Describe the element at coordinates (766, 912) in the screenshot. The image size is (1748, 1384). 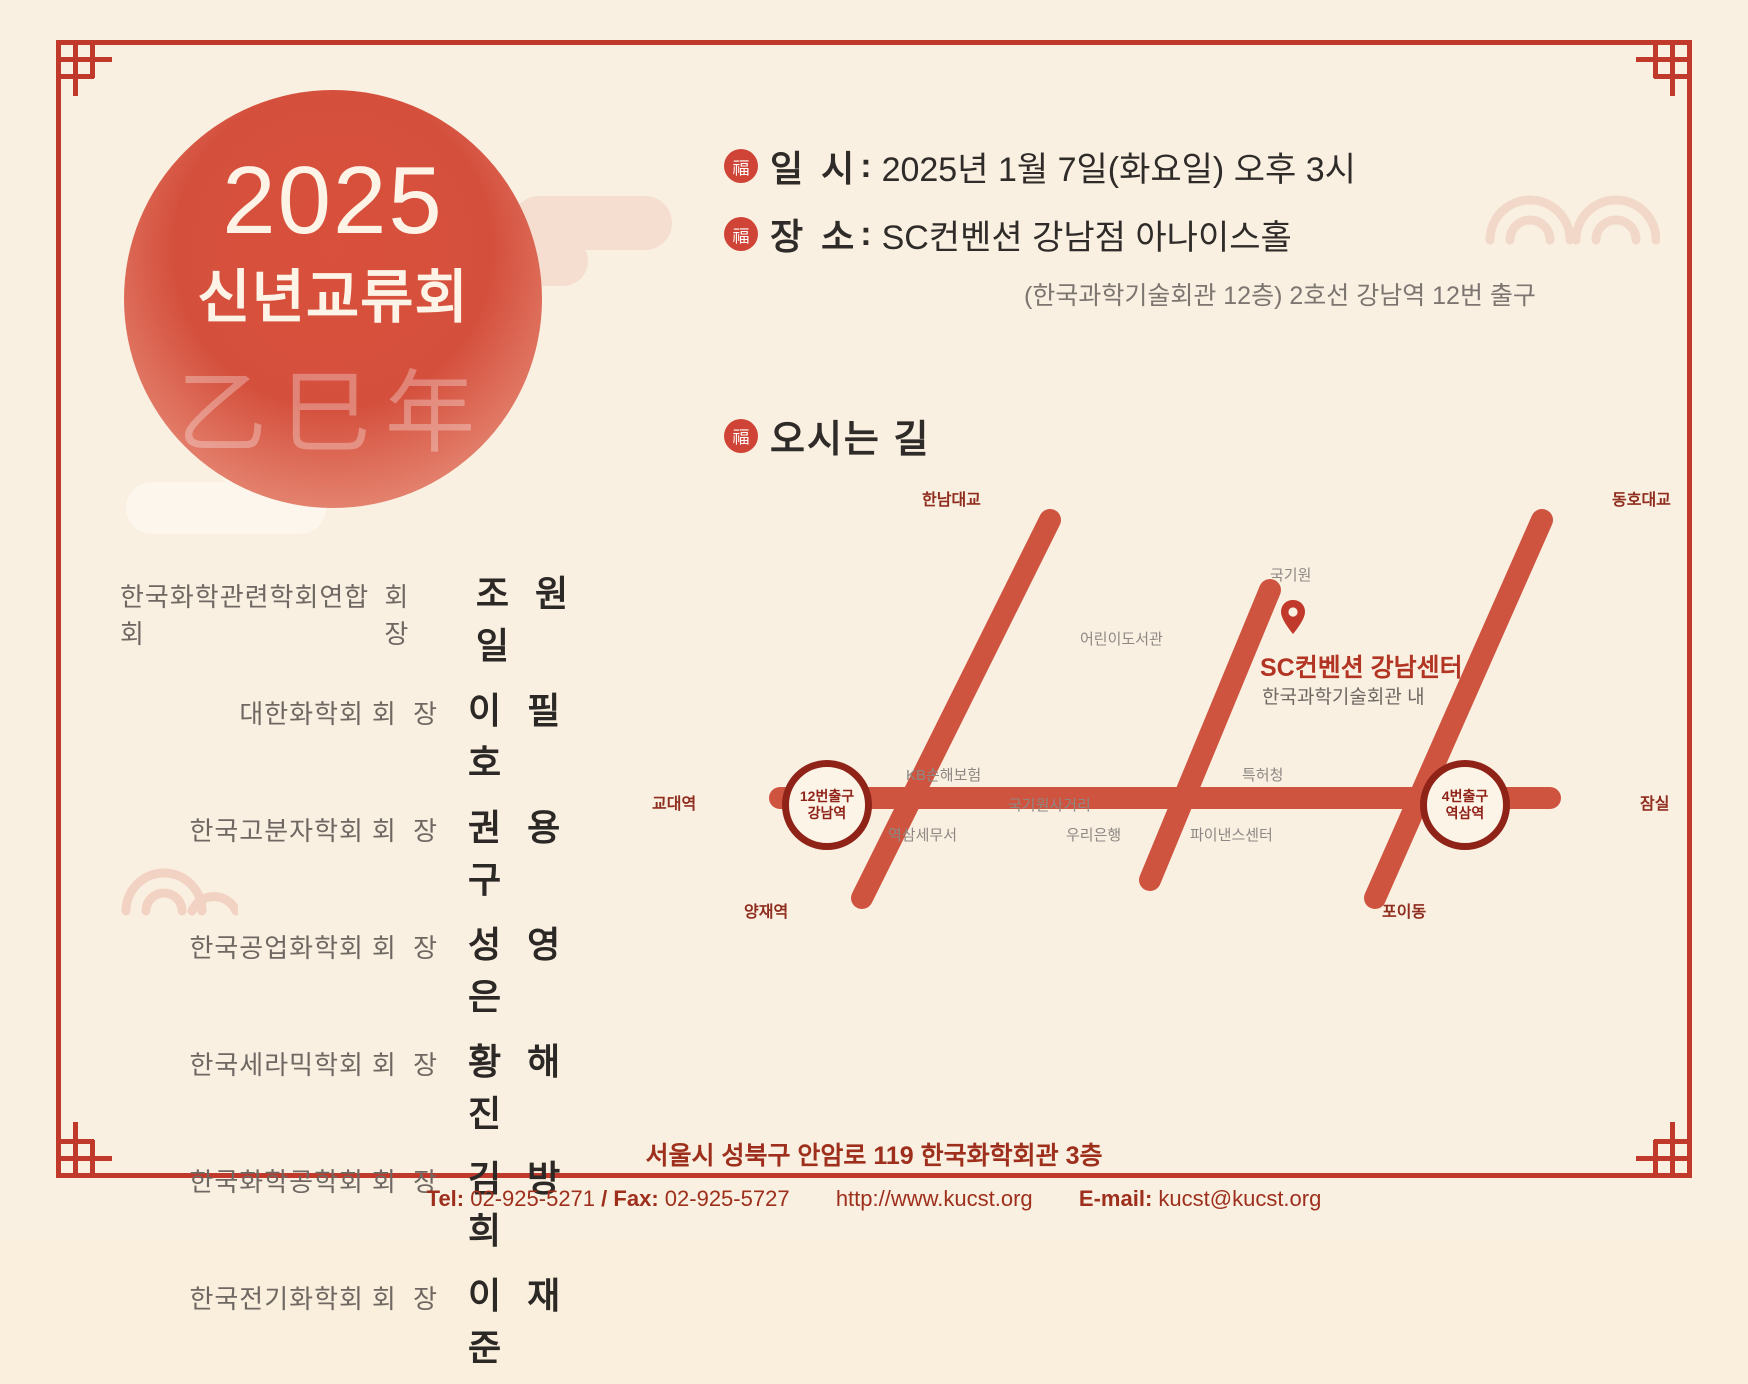
I see `map-endpoint-label: 양재역` at that location.